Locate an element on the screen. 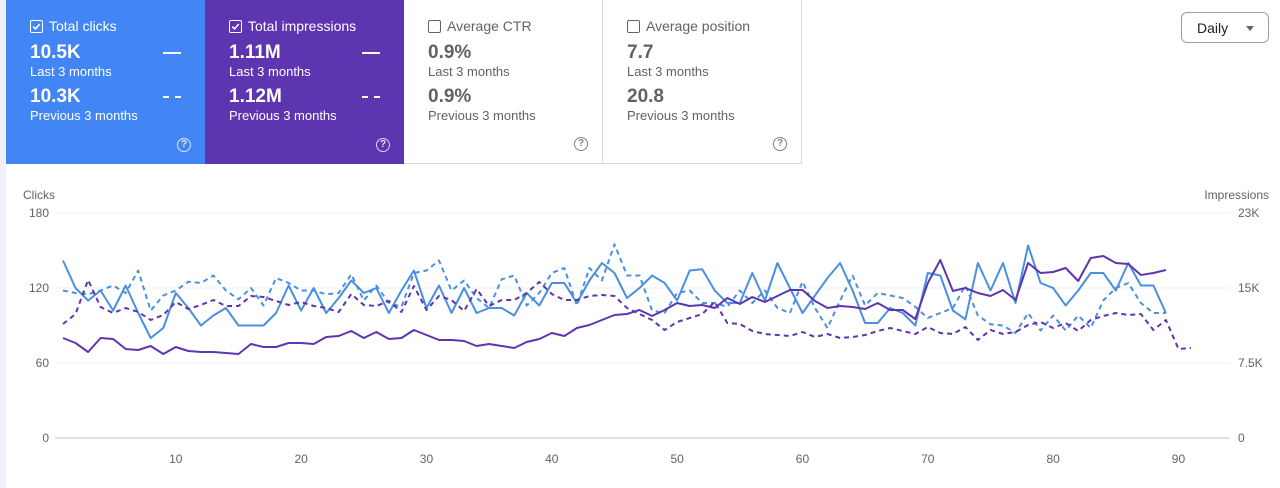 Image resolution: width=1280 pixels, height=488 pixels. x-tick-label: 20 is located at coordinates (301, 459).